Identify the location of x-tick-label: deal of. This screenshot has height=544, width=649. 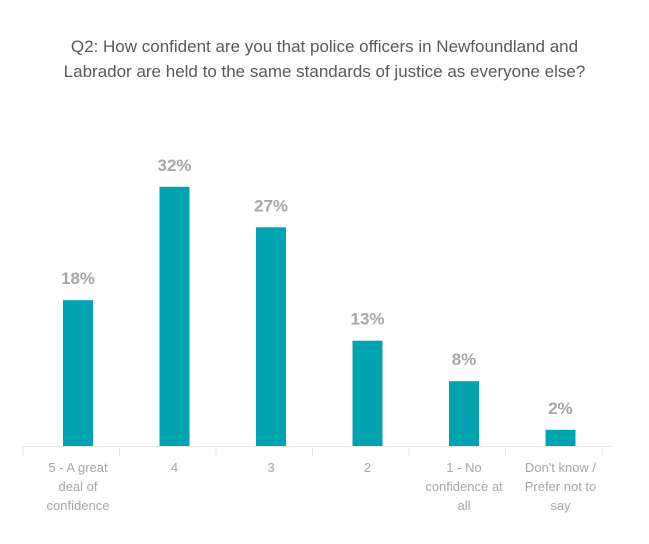
(77, 486).